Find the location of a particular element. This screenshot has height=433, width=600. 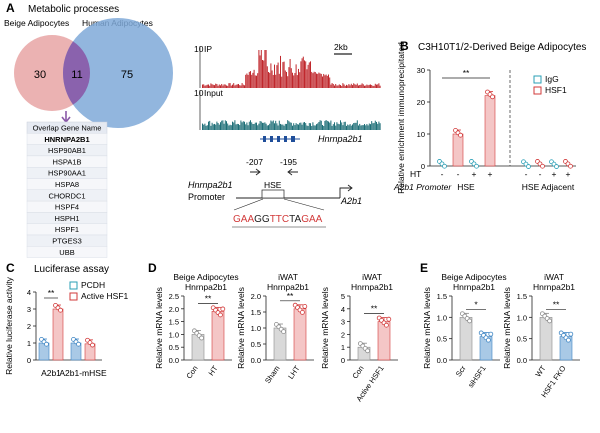

y-tick-label: 2.0 is located at coordinates (256, 296).